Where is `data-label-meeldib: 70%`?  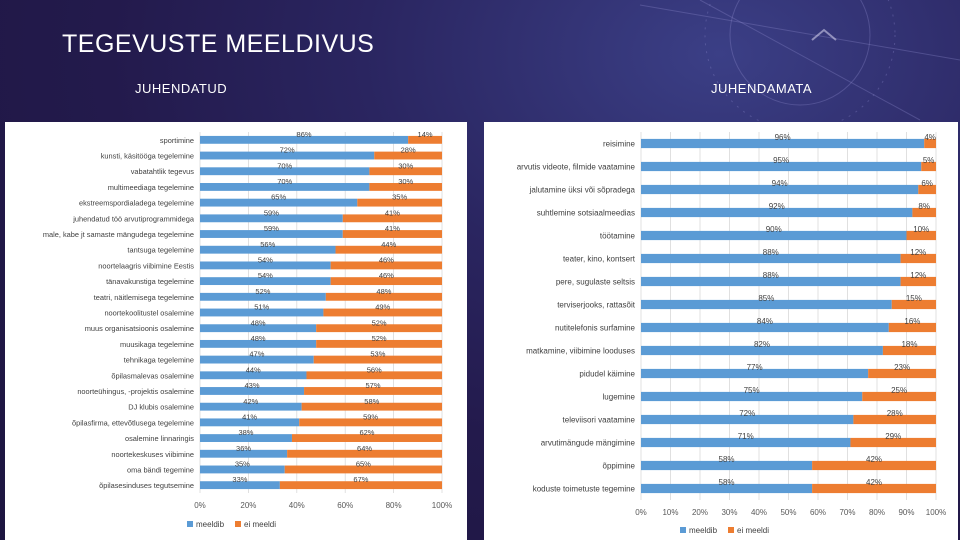
data-label-meeldib: 70% is located at coordinates (284, 181).